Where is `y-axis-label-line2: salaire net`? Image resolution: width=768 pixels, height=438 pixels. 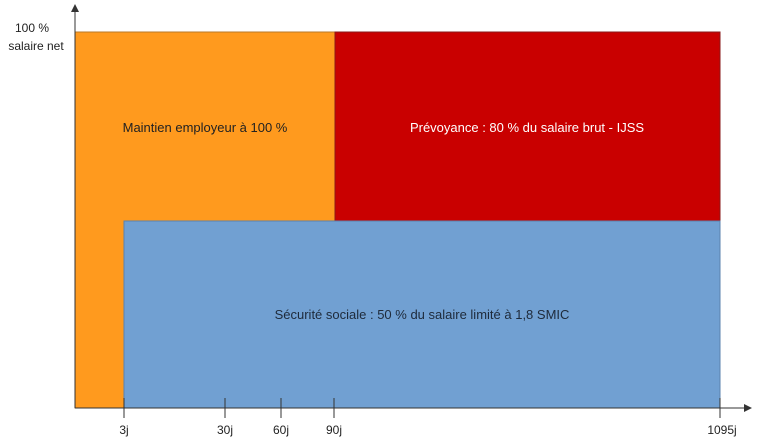
y-axis-label-line2: salaire net is located at coordinates (36, 46).